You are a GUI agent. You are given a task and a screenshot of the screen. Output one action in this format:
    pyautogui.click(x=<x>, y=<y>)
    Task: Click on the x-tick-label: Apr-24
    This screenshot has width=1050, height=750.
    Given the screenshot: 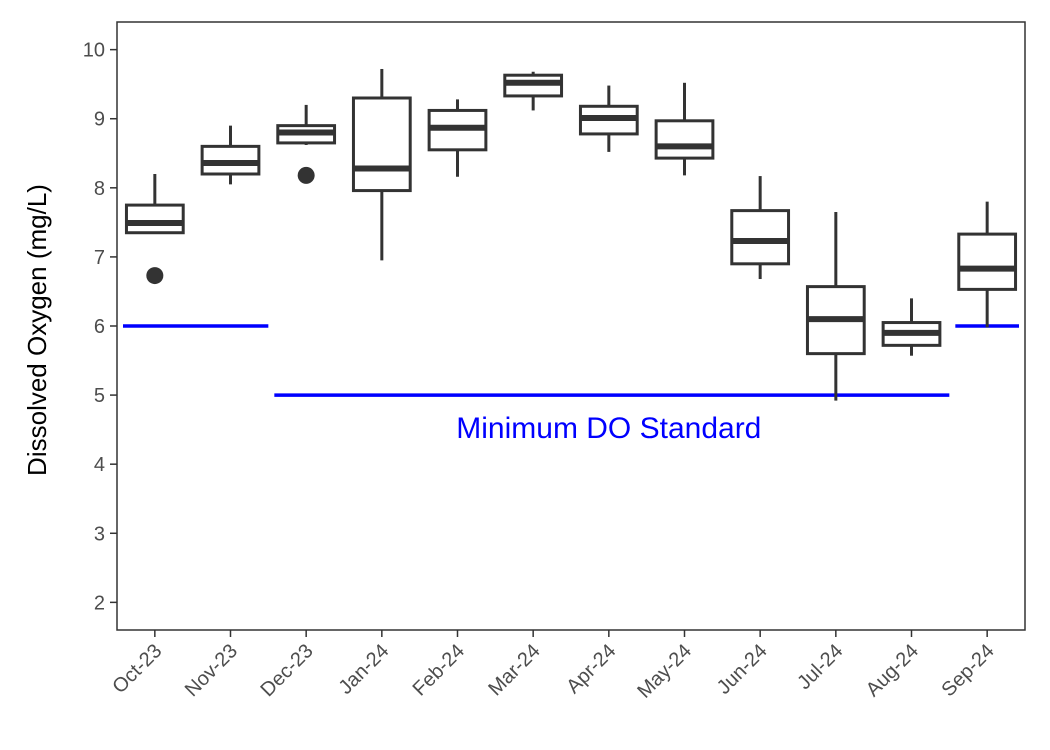 What is the action you would take?
    pyautogui.click(x=591, y=669)
    